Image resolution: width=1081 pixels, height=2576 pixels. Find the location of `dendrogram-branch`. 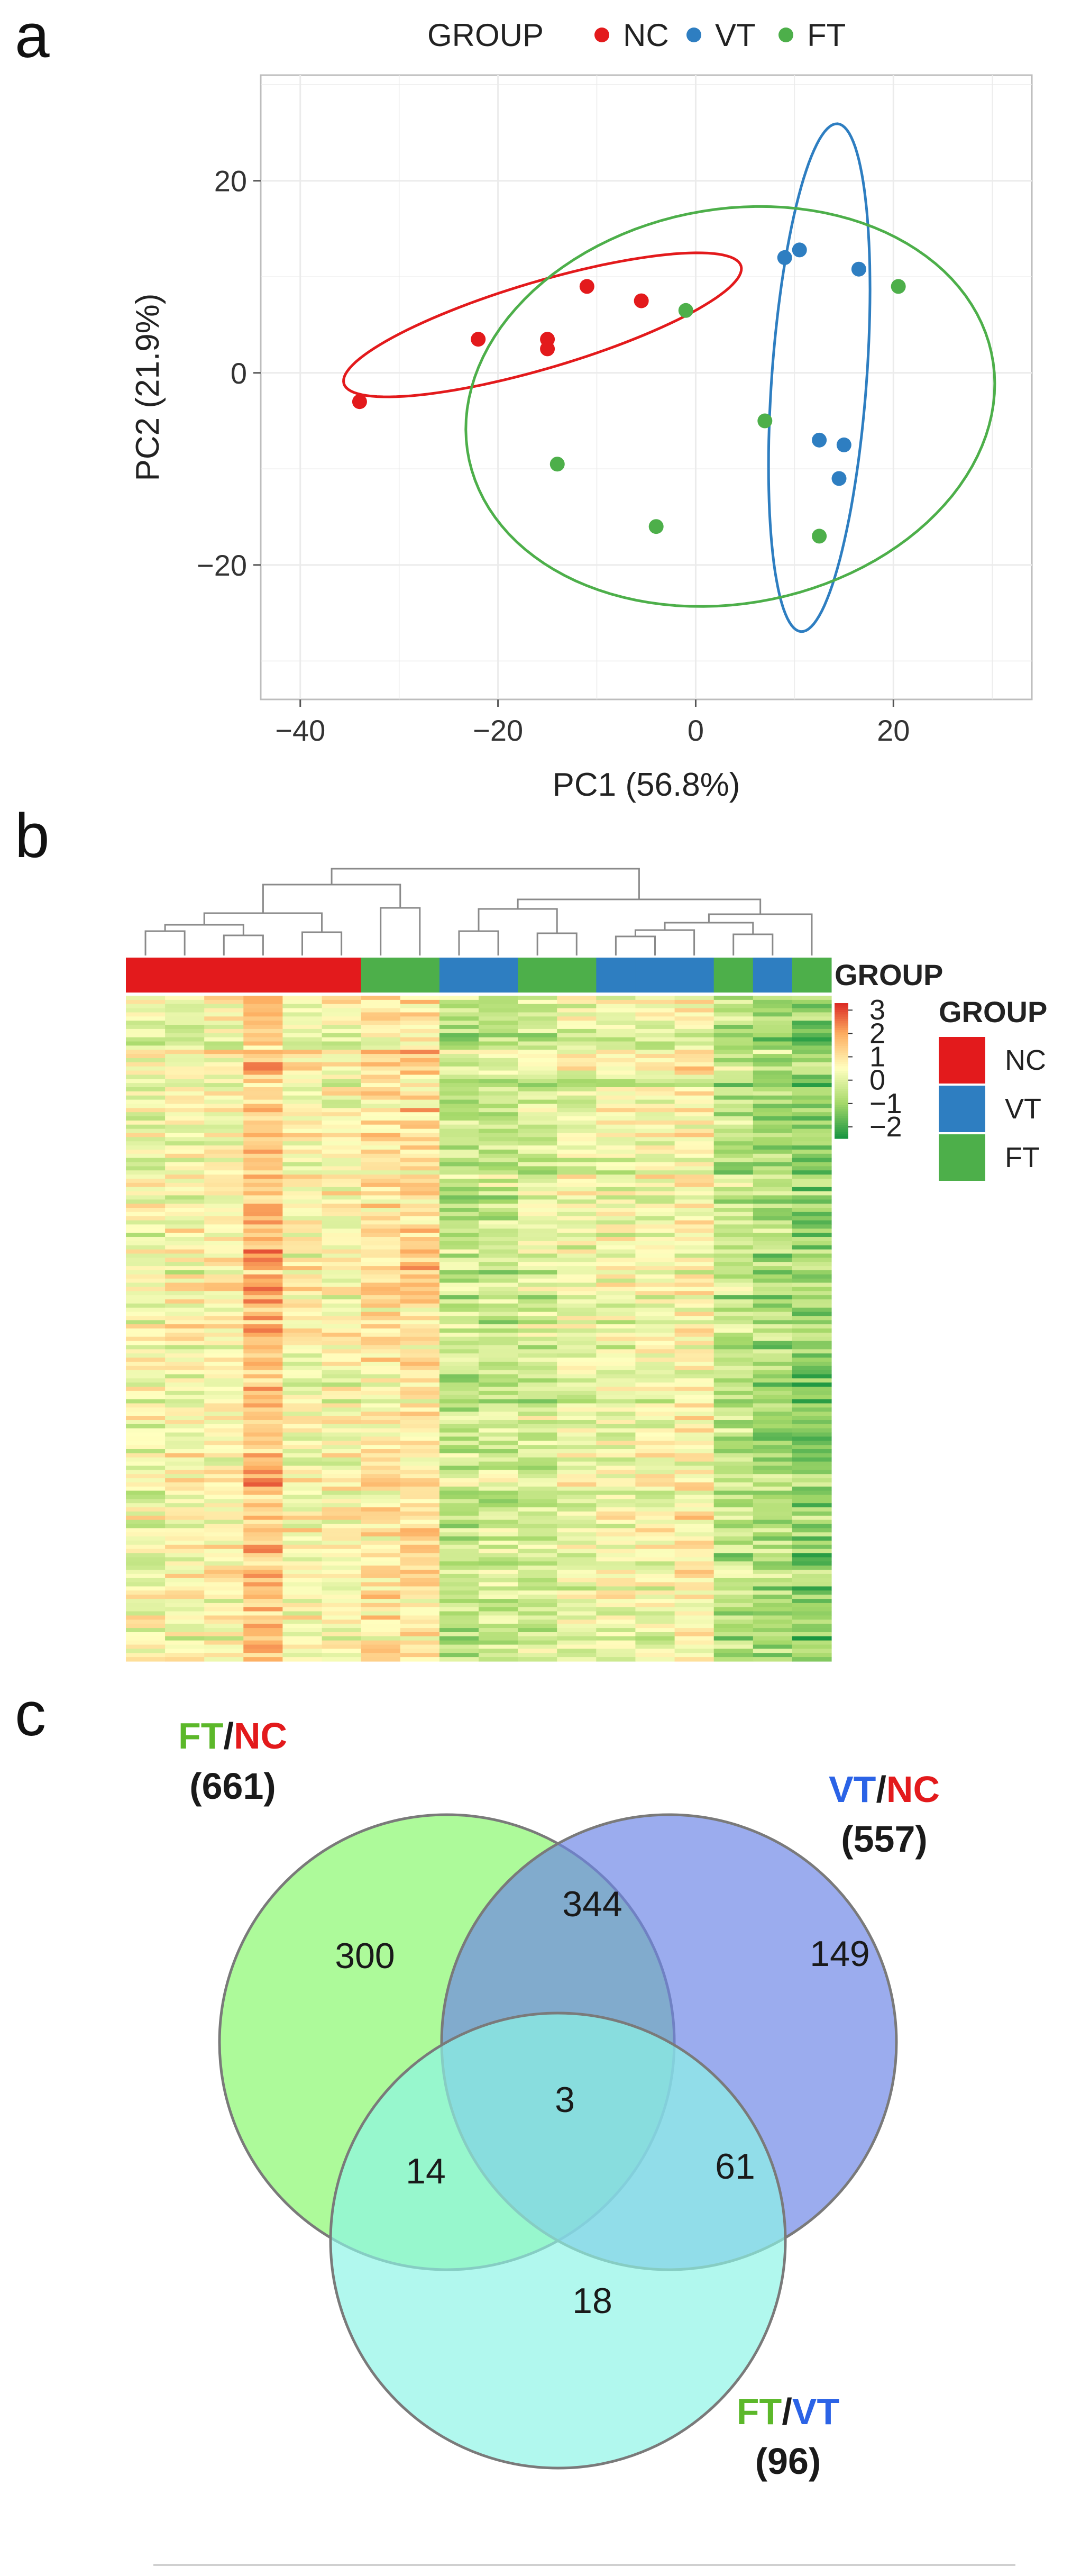

dendrogram-branch is located at coordinates (204, 929).